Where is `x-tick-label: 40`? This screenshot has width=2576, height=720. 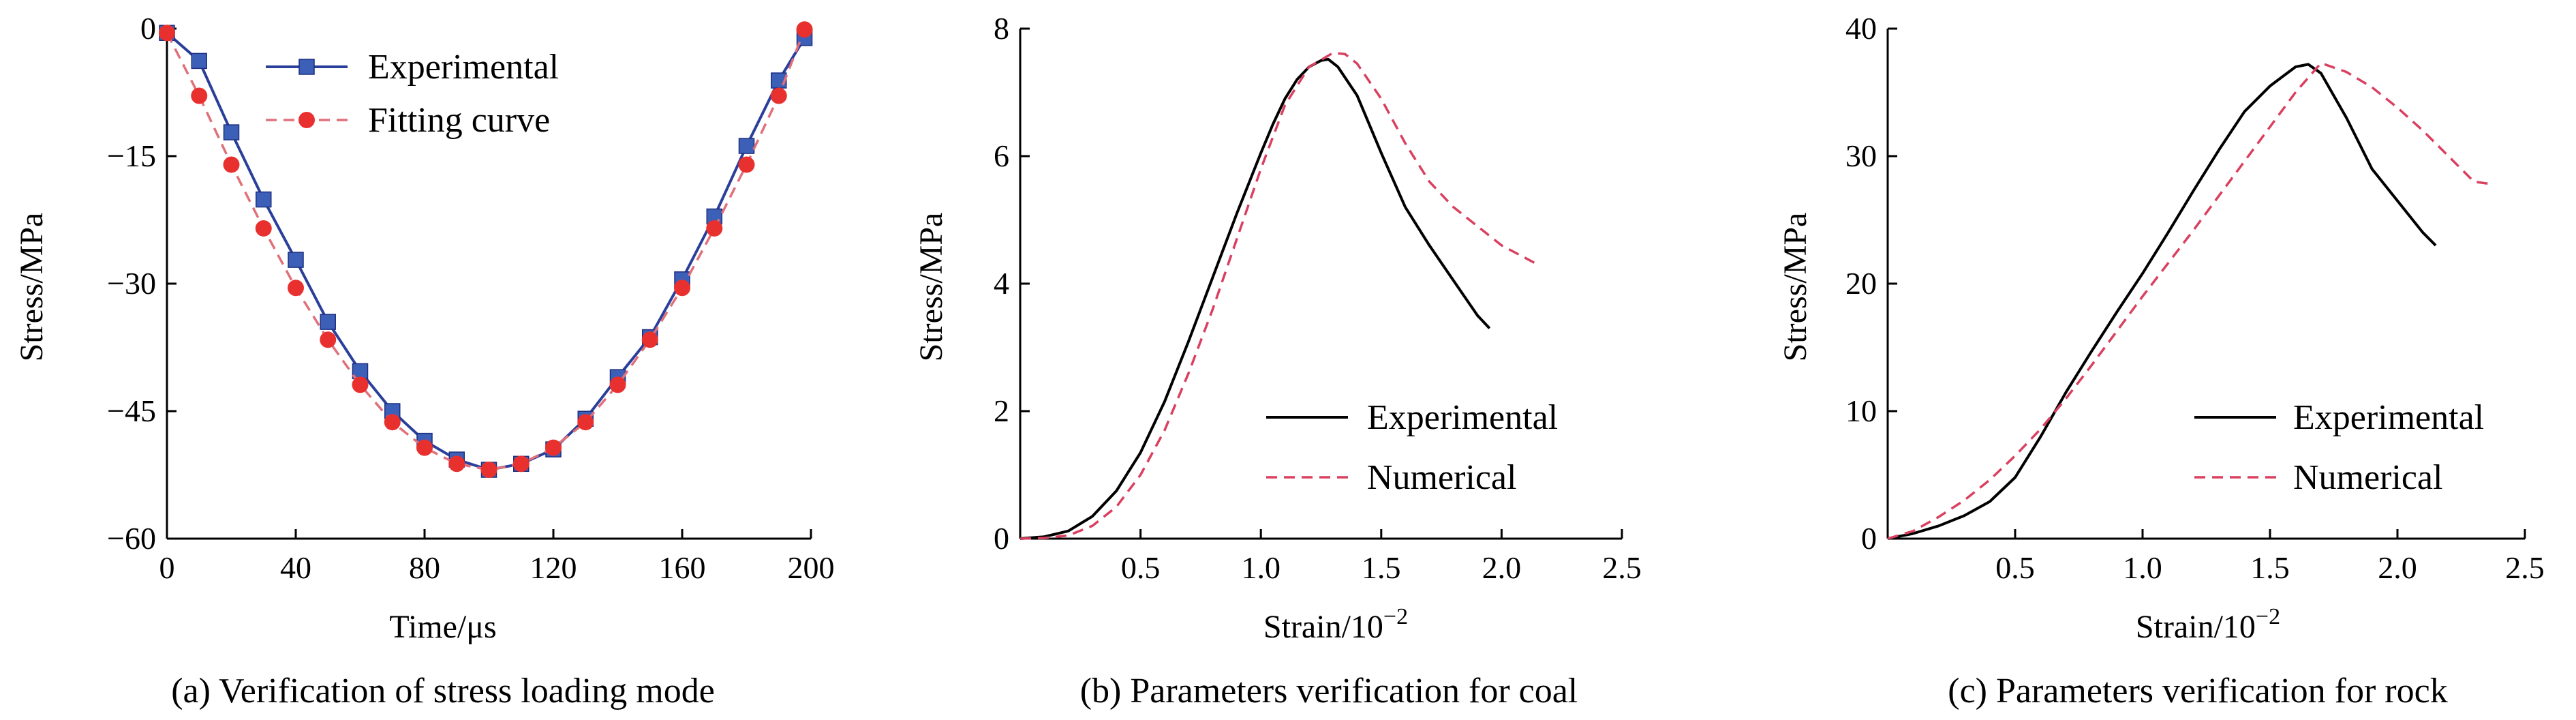
x-tick-label: 40 is located at coordinates (295, 567).